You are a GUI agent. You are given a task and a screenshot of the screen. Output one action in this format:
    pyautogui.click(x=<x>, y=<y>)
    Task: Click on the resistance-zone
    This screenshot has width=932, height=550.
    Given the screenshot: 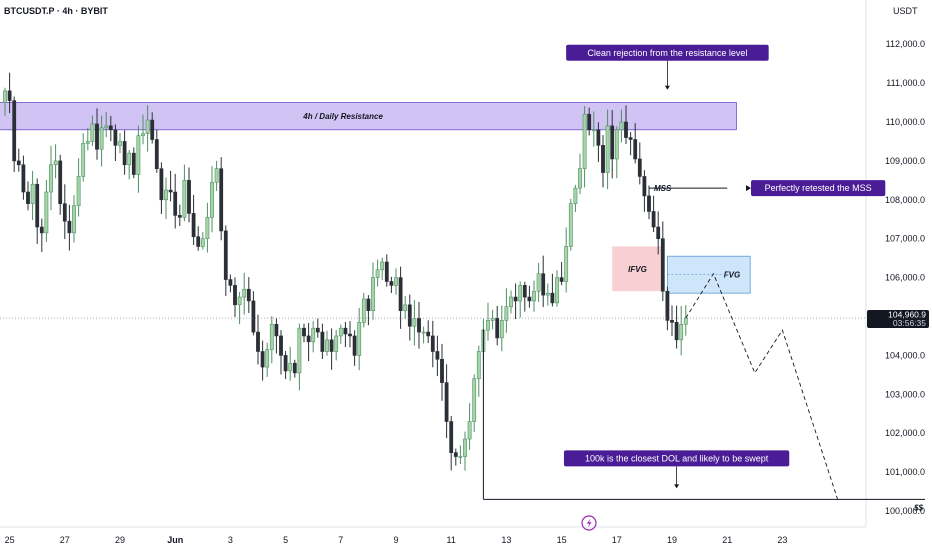 What is the action you would take?
    pyautogui.click(x=368, y=116)
    